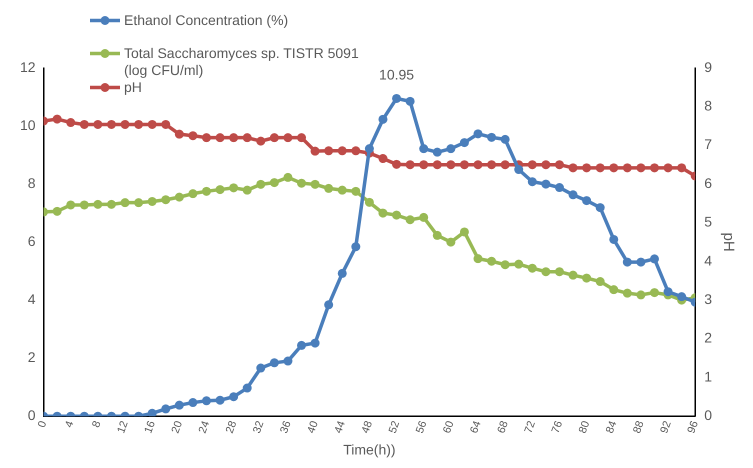 The image size is (753, 468). What do you see at coordinates (313, 427) in the screenshot?
I see `x-tick-label: 40` at bounding box center [313, 427].